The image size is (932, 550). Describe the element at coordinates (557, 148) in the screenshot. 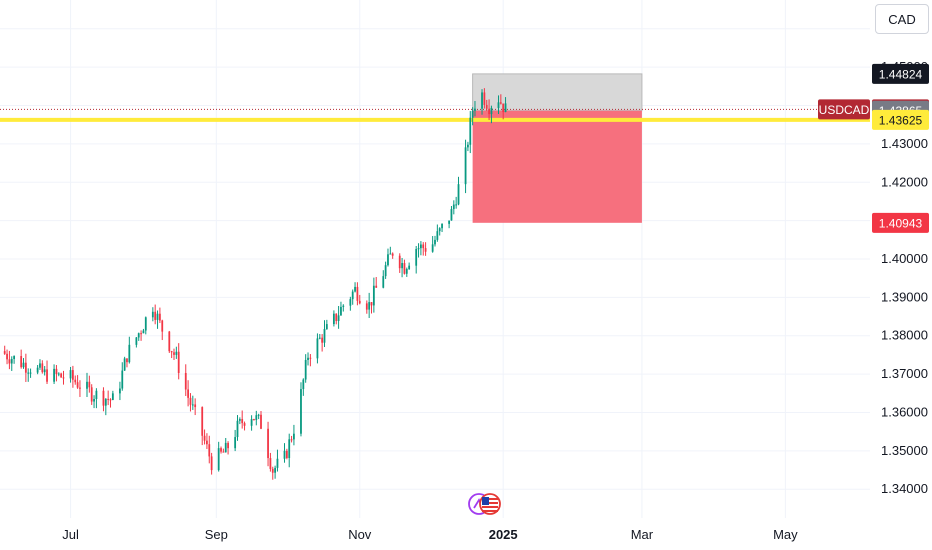

I see `trade-zones` at that location.